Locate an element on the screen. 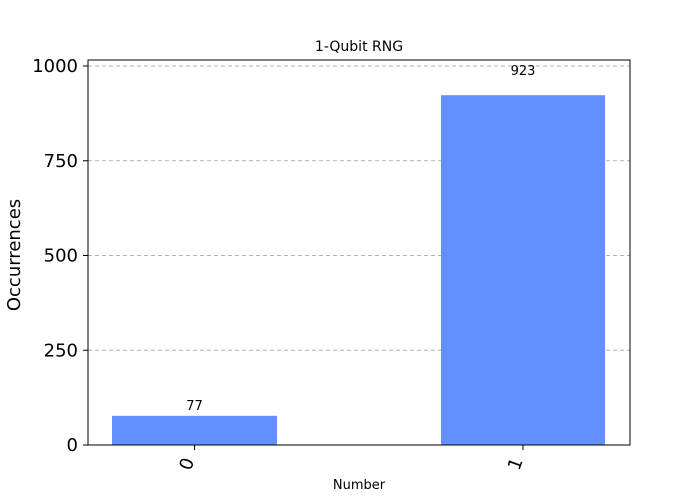  data-label-1: 923 is located at coordinates (523, 71).